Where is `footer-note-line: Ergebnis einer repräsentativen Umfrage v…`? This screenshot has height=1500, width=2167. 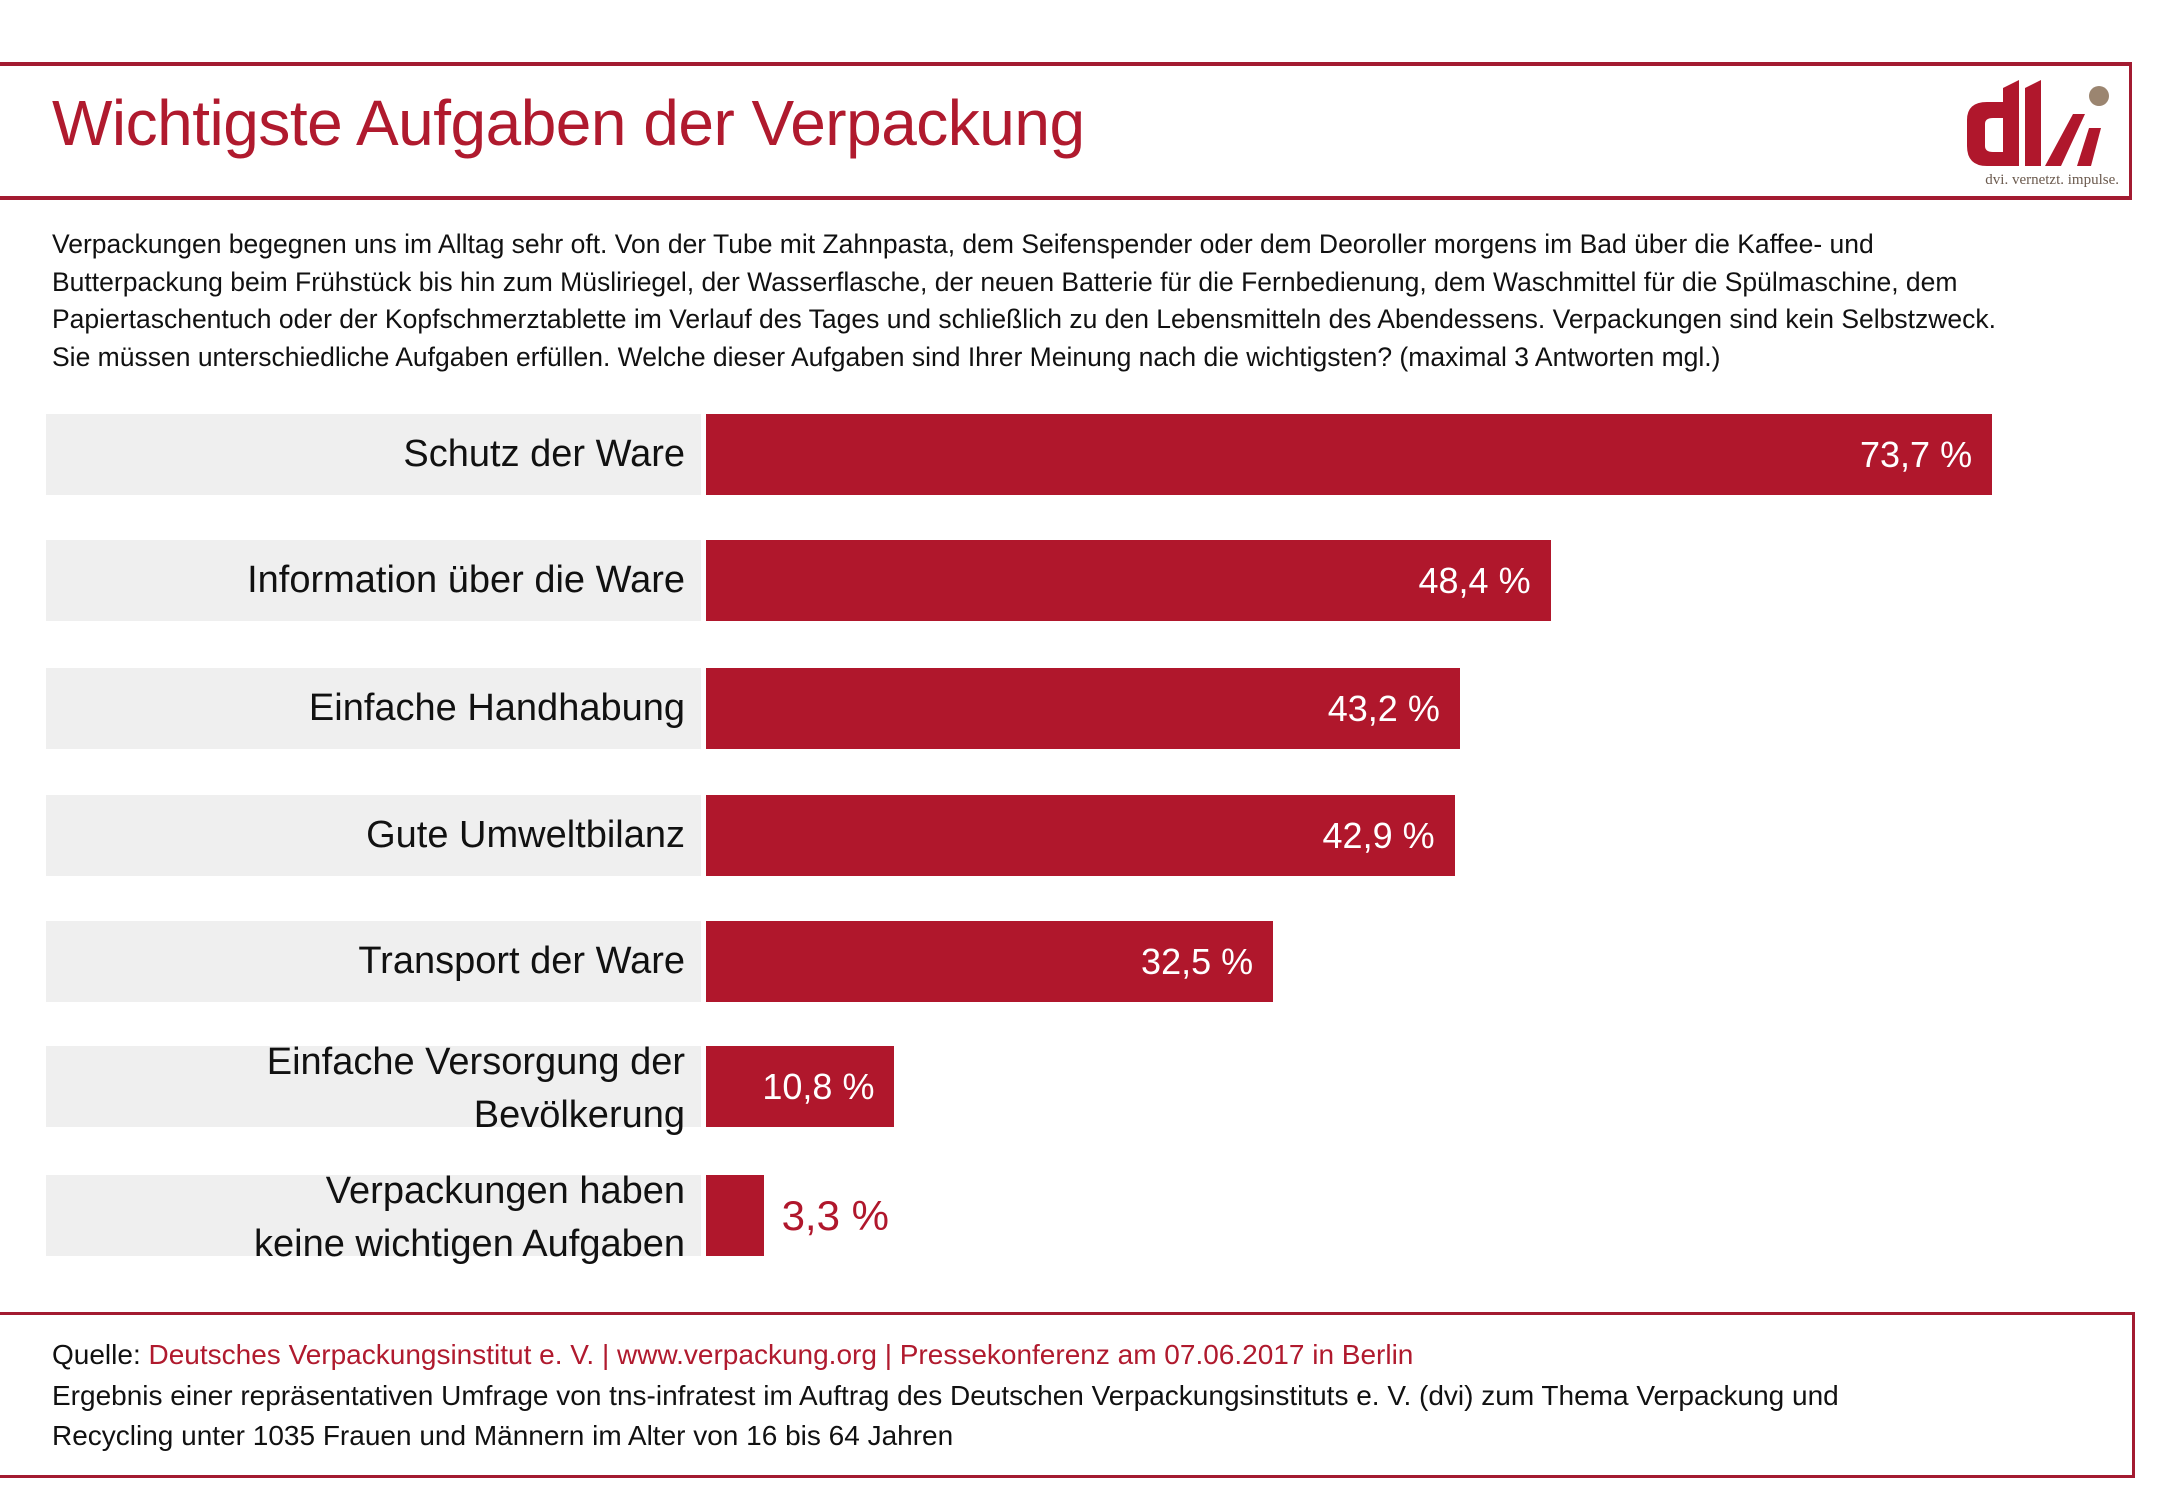
footer-note-line: Ergebnis einer repräsentativen Umfrage v… is located at coordinates (945, 1395).